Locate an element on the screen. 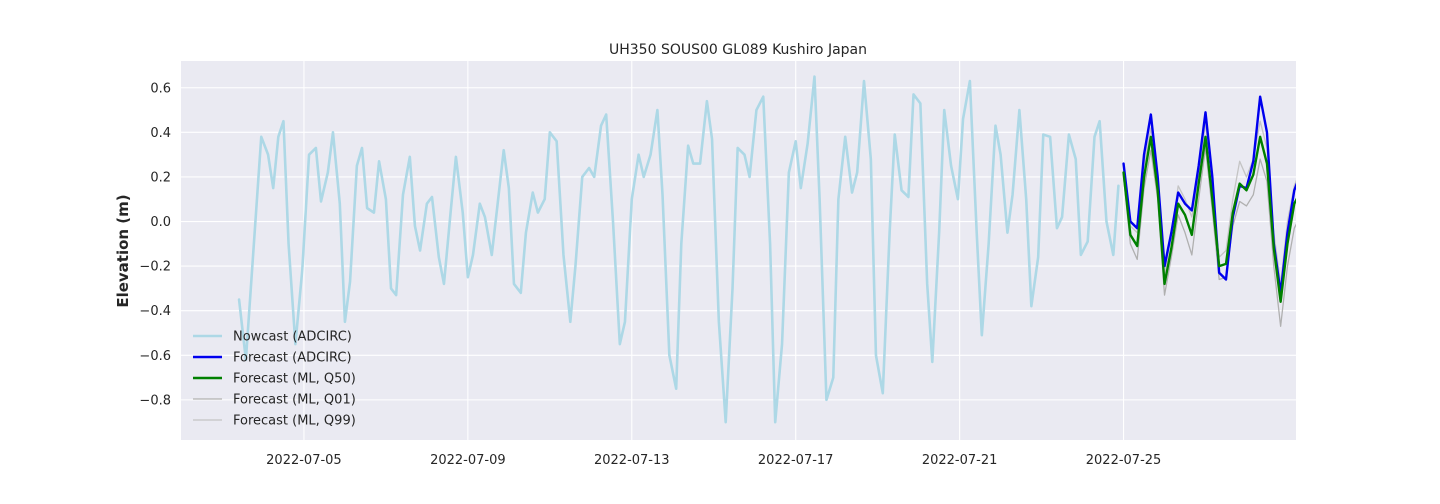 The width and height of the screenshot is (1440, 504). x-tick-label: 2022-07-09 is located at coordinates (468, 460).